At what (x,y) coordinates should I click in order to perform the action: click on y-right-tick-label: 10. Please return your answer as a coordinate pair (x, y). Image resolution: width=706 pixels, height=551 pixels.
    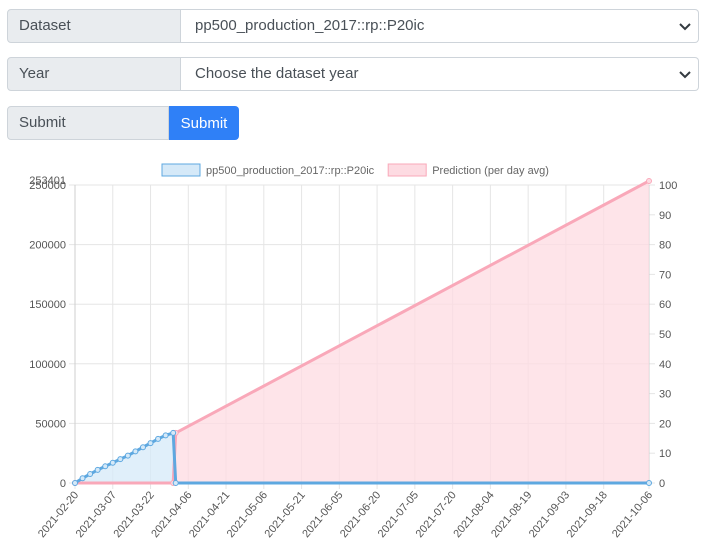
    Looking at the image, I should click on (665, 454).